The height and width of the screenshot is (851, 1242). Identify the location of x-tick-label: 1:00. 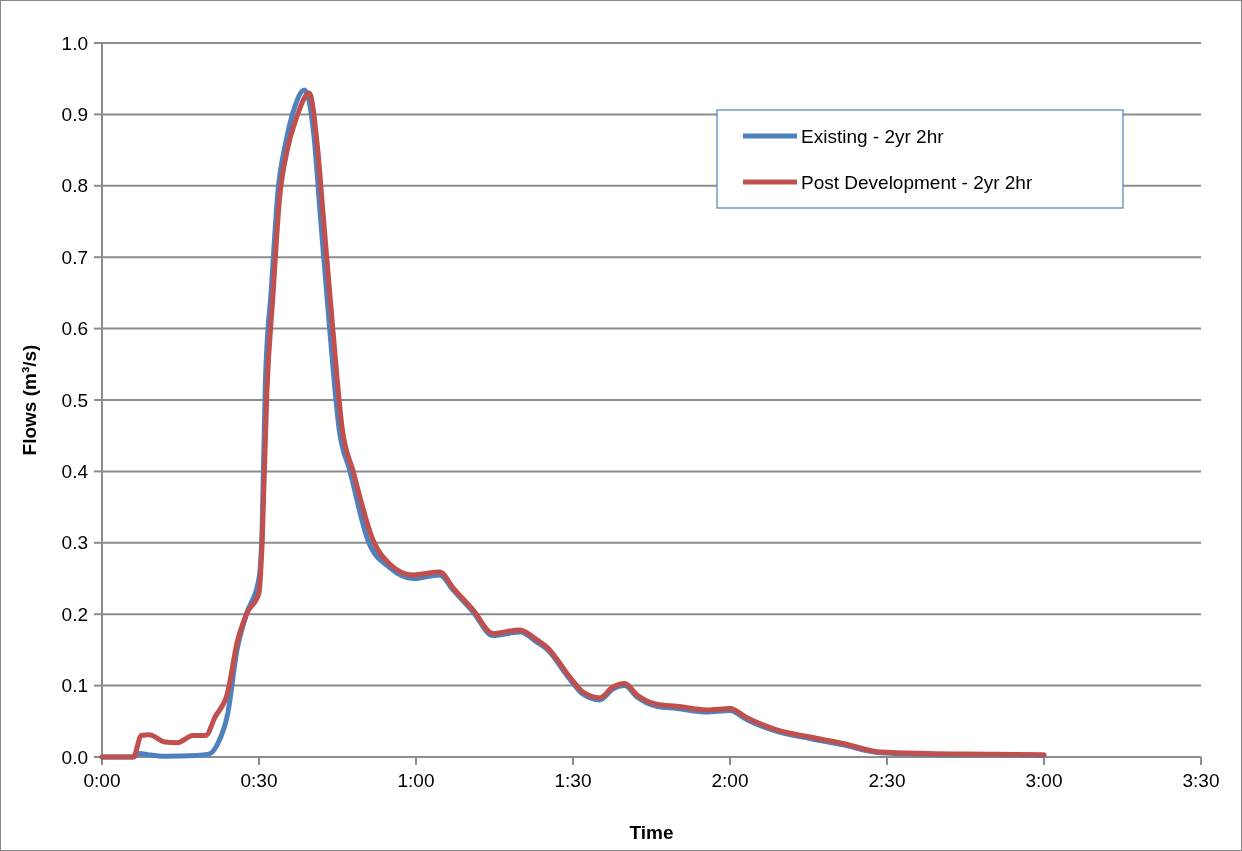
(416, 780).